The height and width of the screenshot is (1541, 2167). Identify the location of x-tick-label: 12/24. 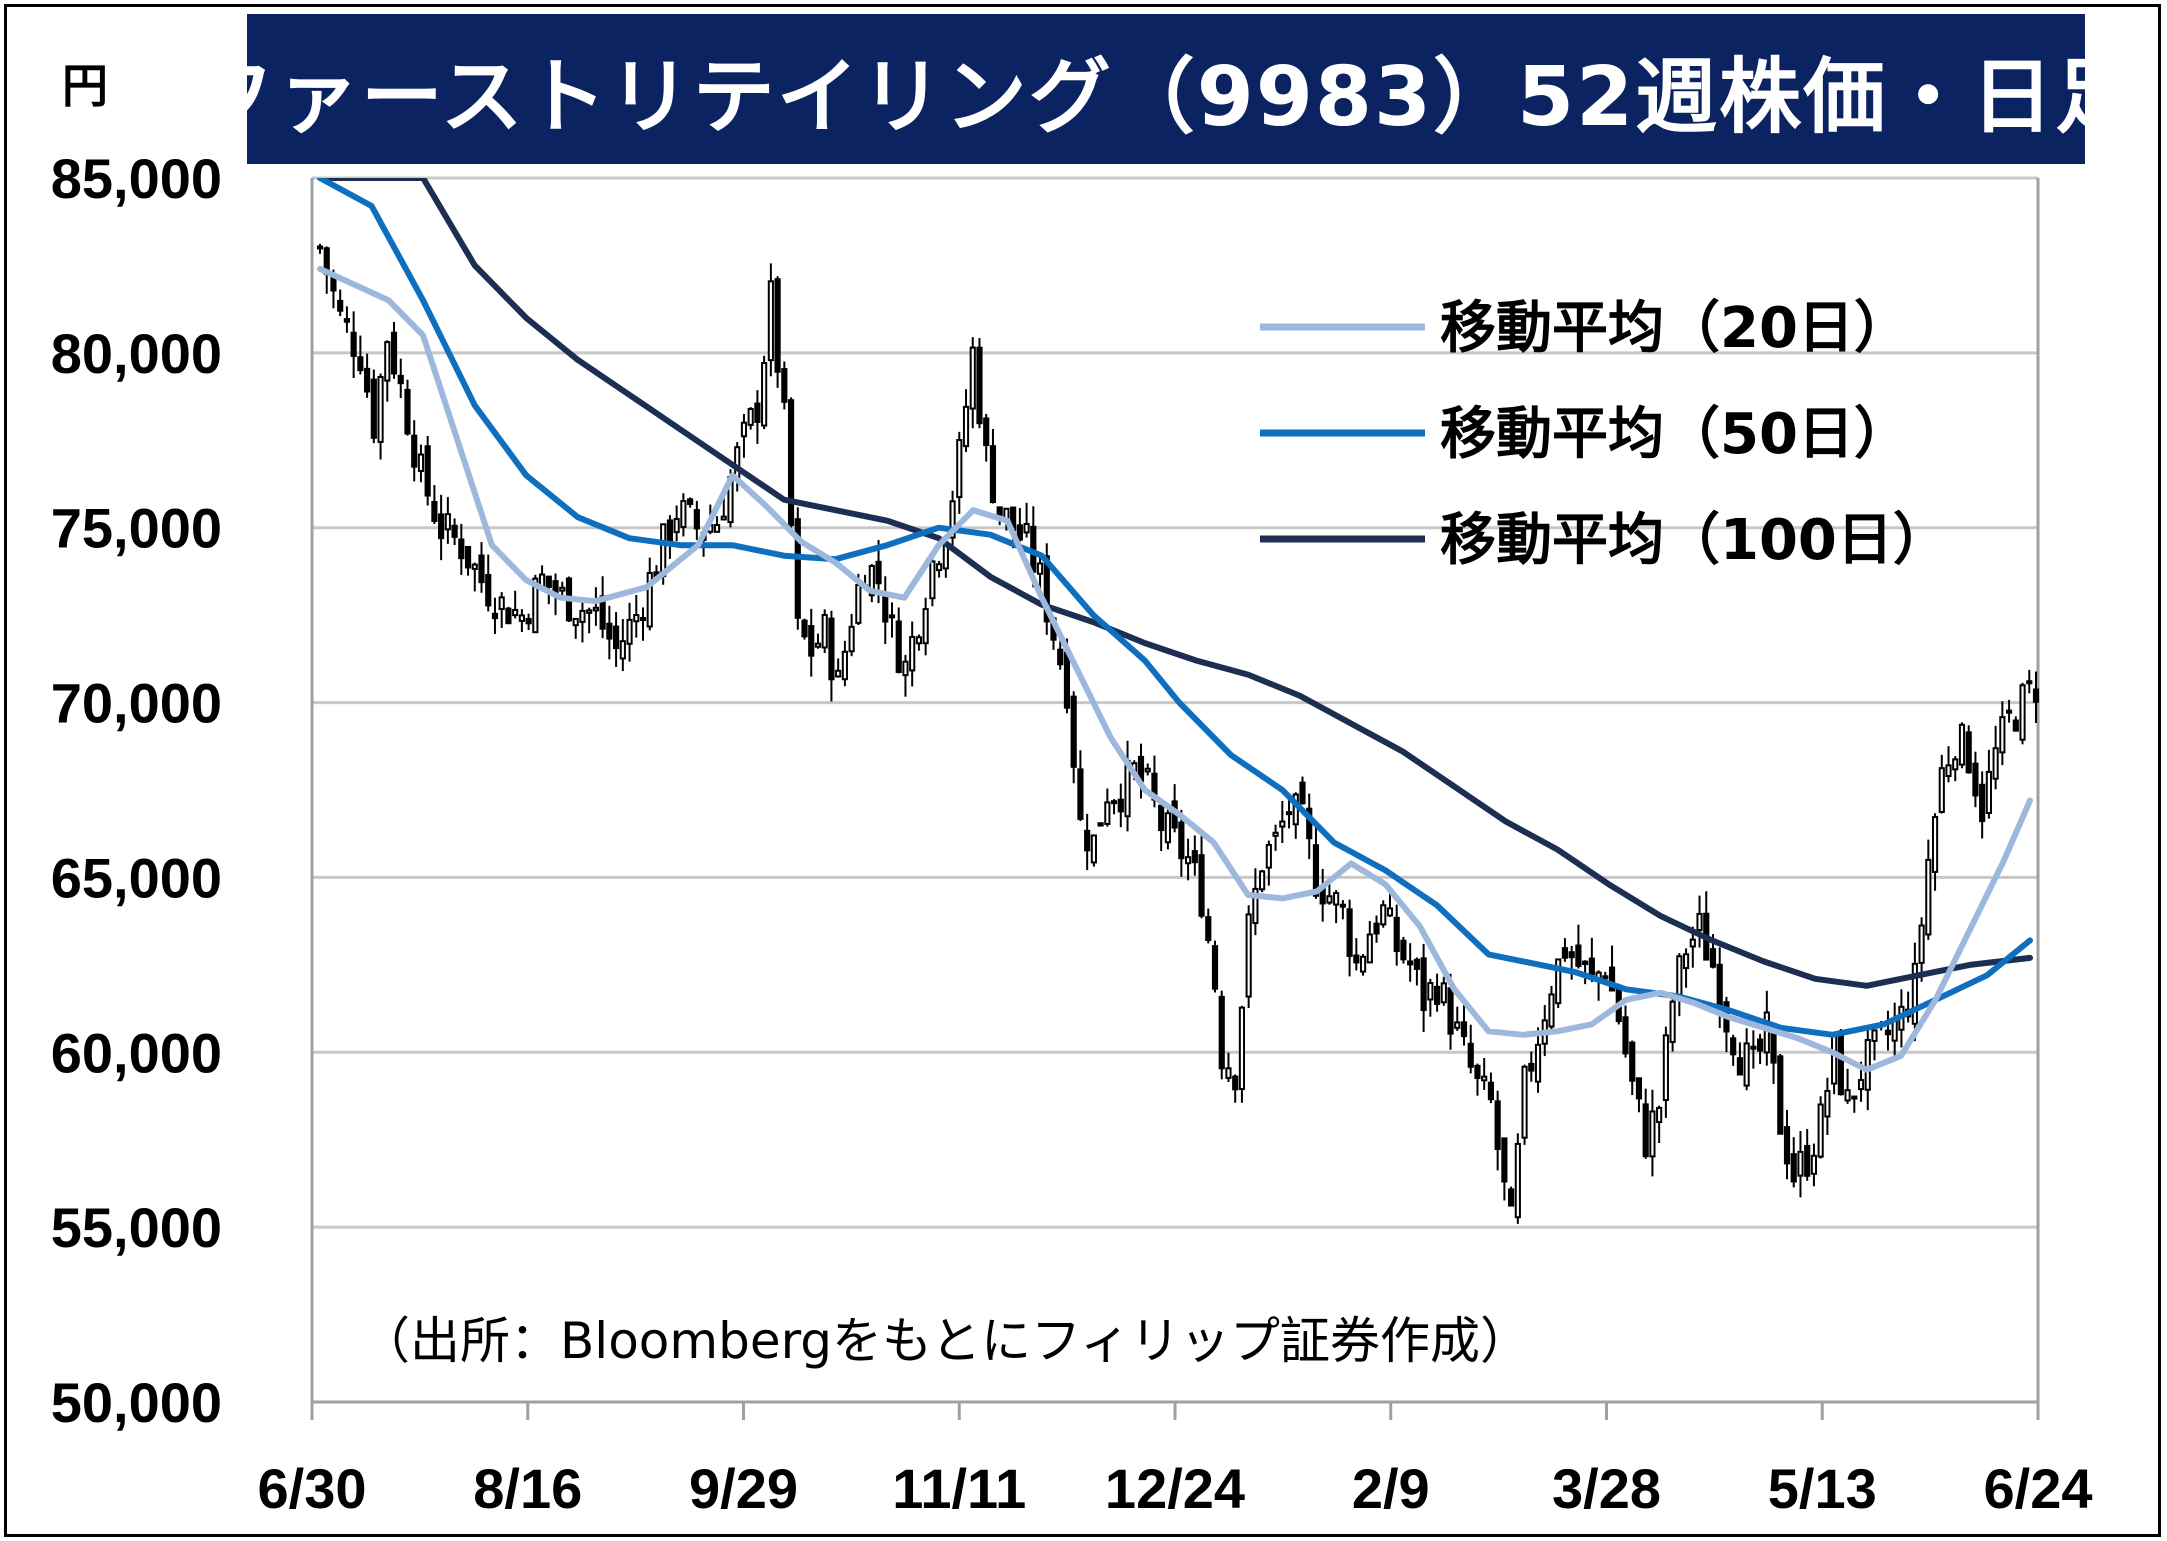
(1175, 1488).